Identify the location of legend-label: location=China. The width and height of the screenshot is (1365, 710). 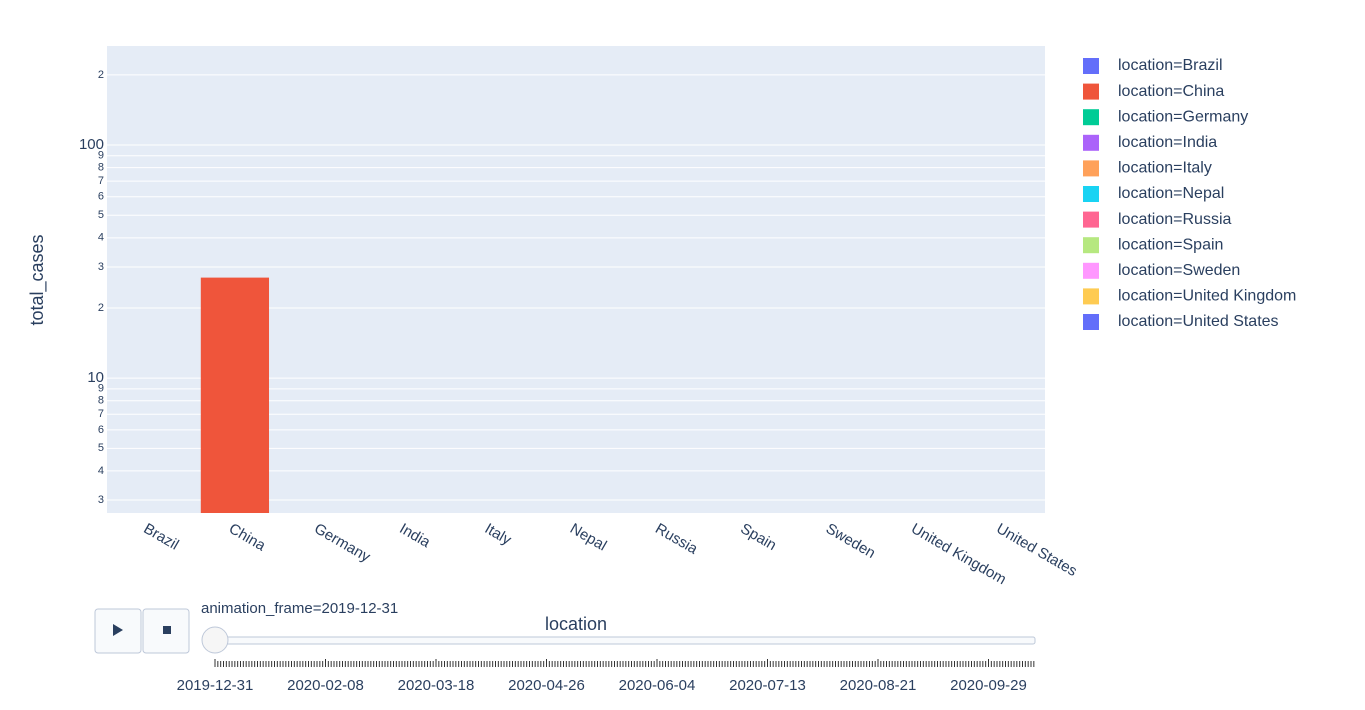
(1171, 91).